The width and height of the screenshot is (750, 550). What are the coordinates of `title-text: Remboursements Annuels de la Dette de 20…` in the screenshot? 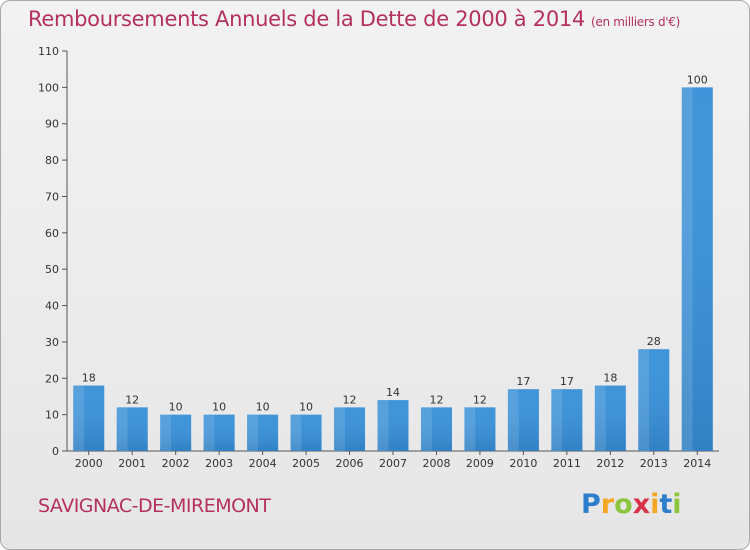 It's located at (306, 19).